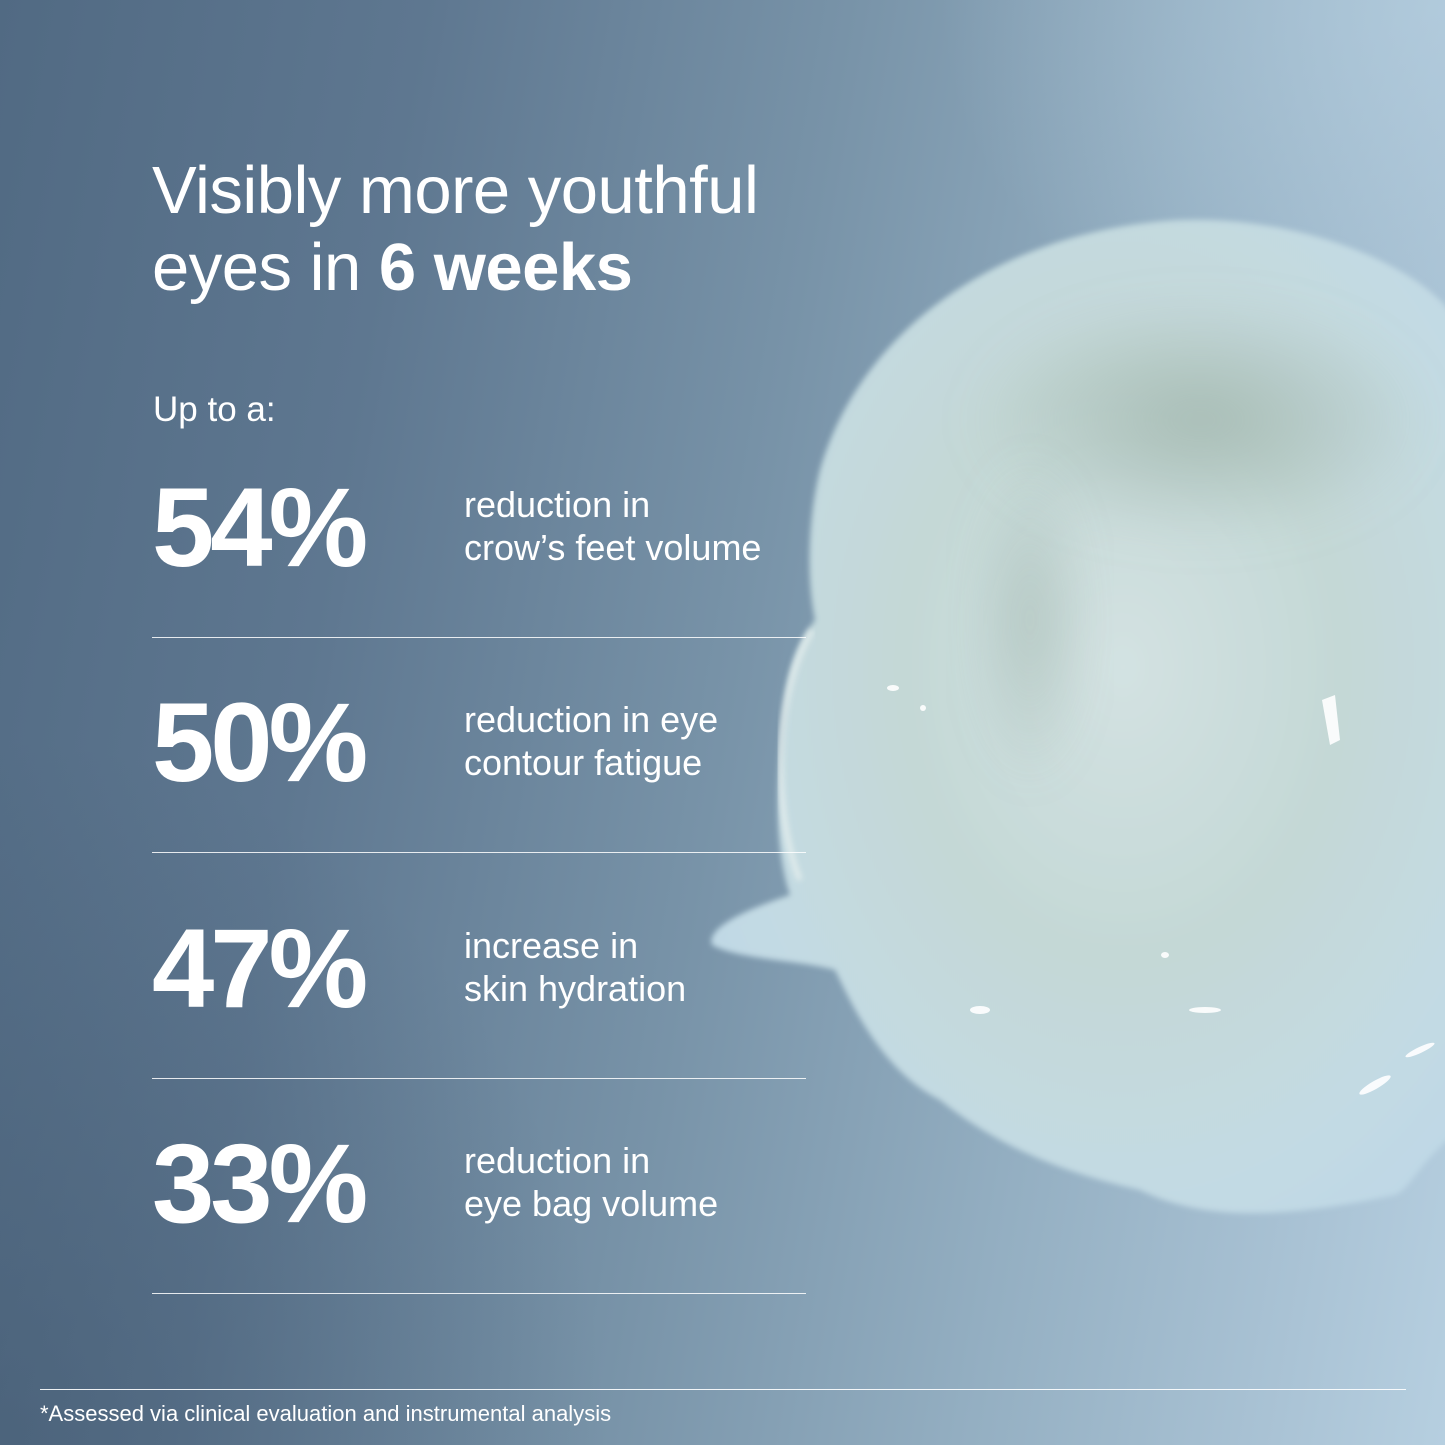 The width and height of the screenshot is (1445, 1445). What do you see at coordinates (455, 229) in the screenshot?
I see `headline: Visibly more youthful eyes in 6 weeks` at bounding box center [455, 229].